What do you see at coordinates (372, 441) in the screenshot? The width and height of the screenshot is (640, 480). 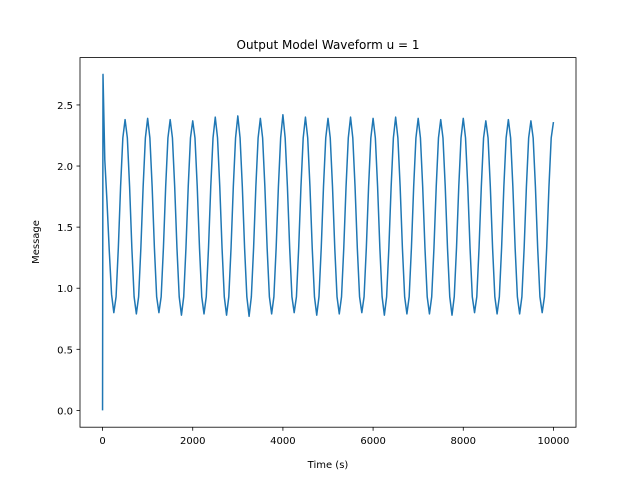 I see `x-tick-label: 6000` at bounding box center [372, 441].